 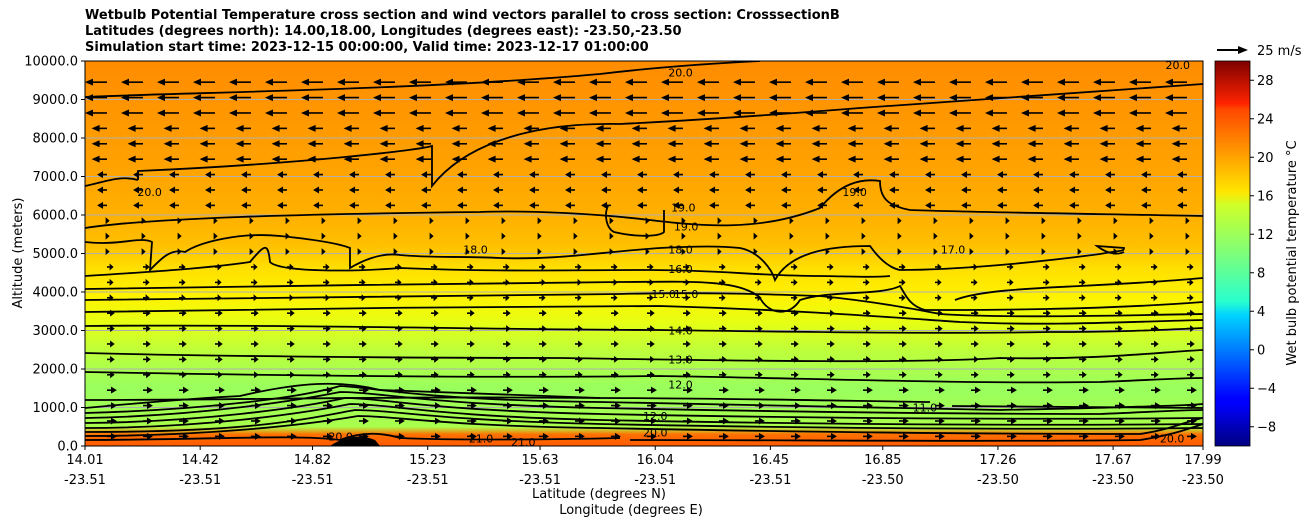 What do you see at coordinates (1259, 51) in the screenshot?
I see `quiver-key: 25 m/s` at bounding box center [1259, 51].